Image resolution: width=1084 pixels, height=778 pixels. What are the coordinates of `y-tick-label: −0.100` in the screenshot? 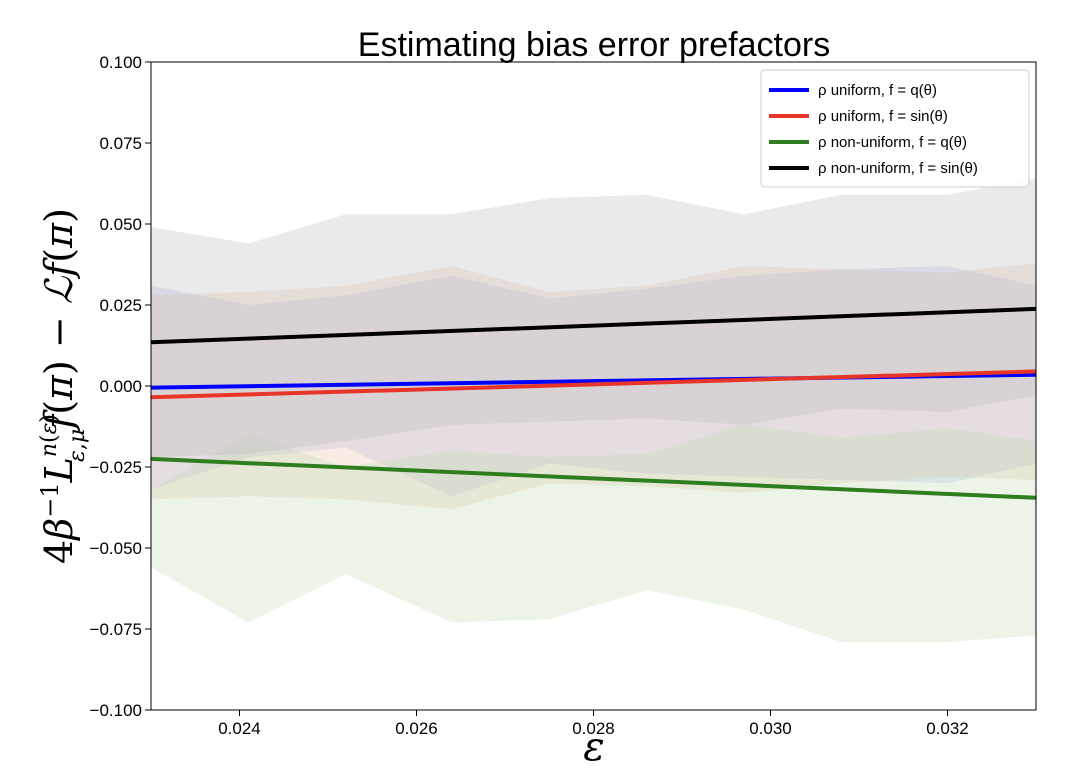 It's located at (116, 710).